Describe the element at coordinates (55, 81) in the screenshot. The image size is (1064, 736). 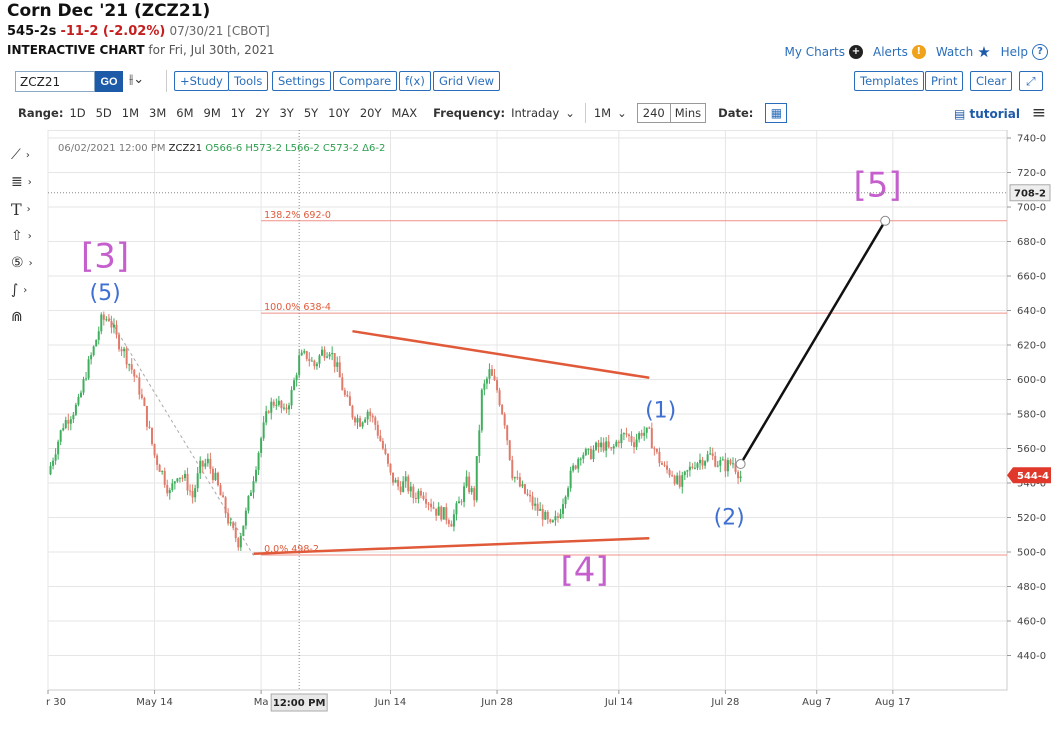
I see `symbol-input` at that location.